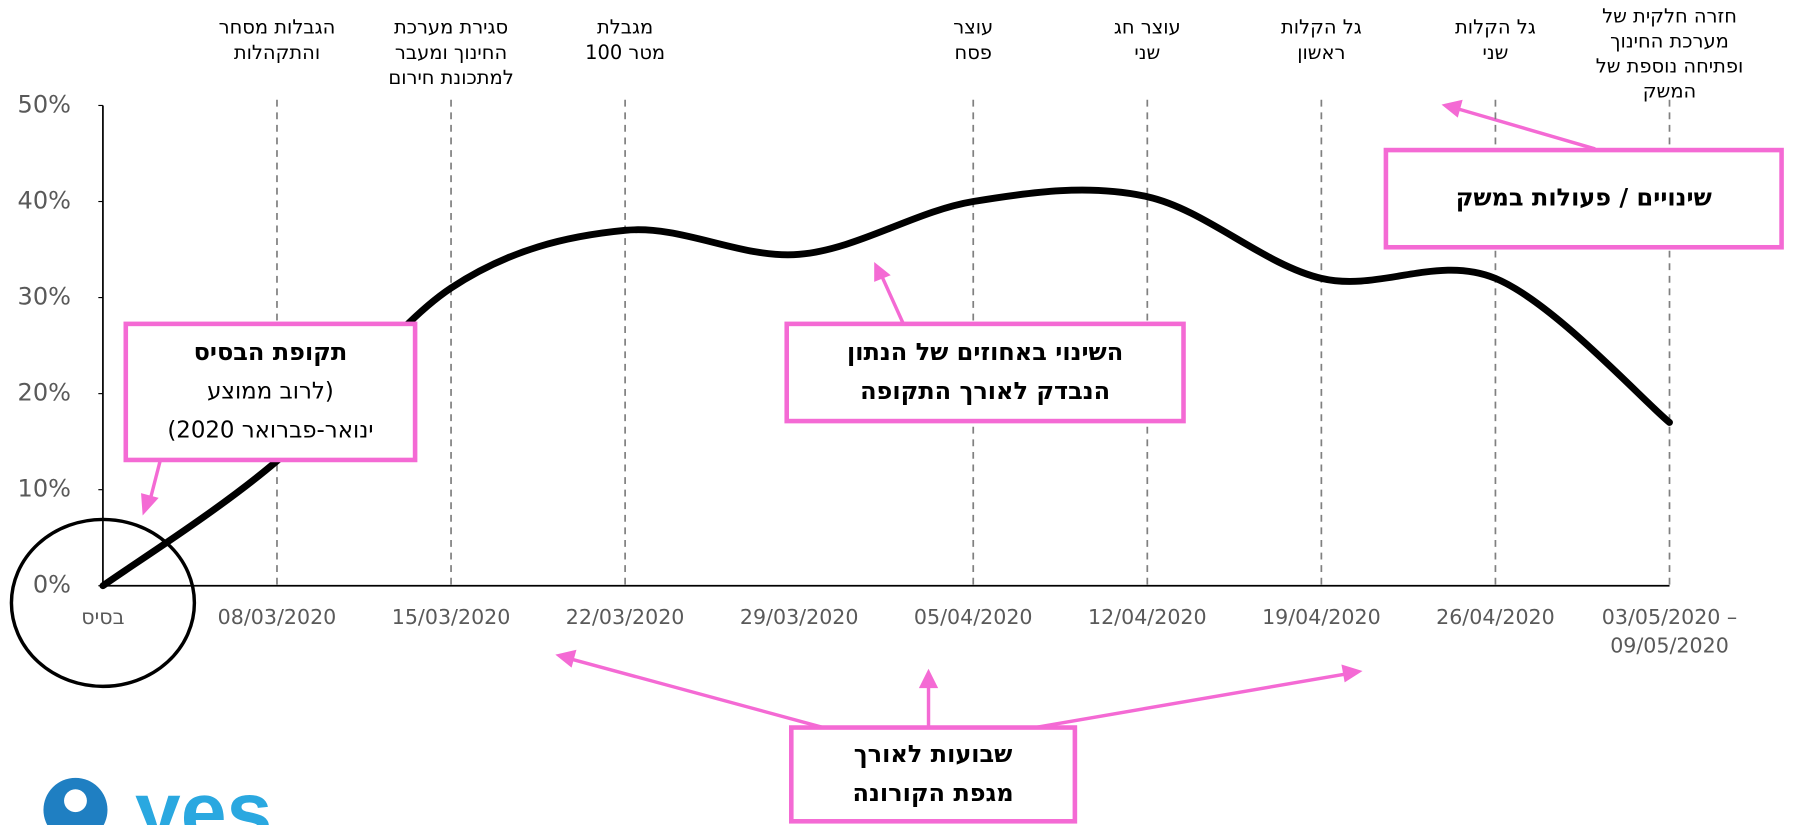  Describe the element at coordinates (1147, 39) in the screenshot. I see `event-label: עוצר חג שני` at that location.